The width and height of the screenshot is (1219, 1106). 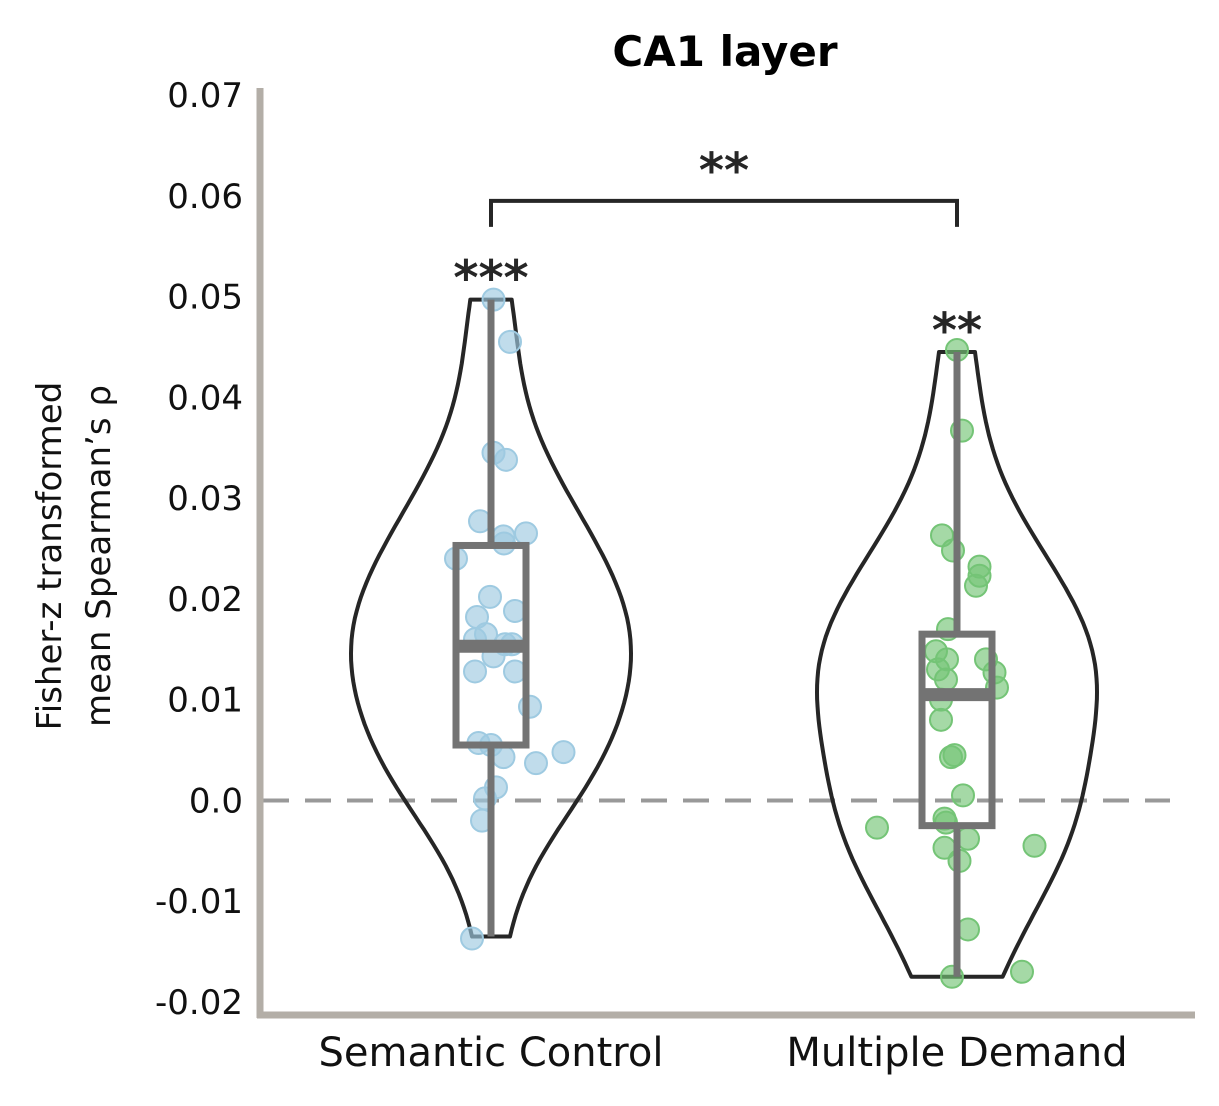 What do you see at coordinates (50, 556) in the screenshot?
I see `y-axis-label-line-1: Fisher-z transformed` at bounding box center [50, 556].